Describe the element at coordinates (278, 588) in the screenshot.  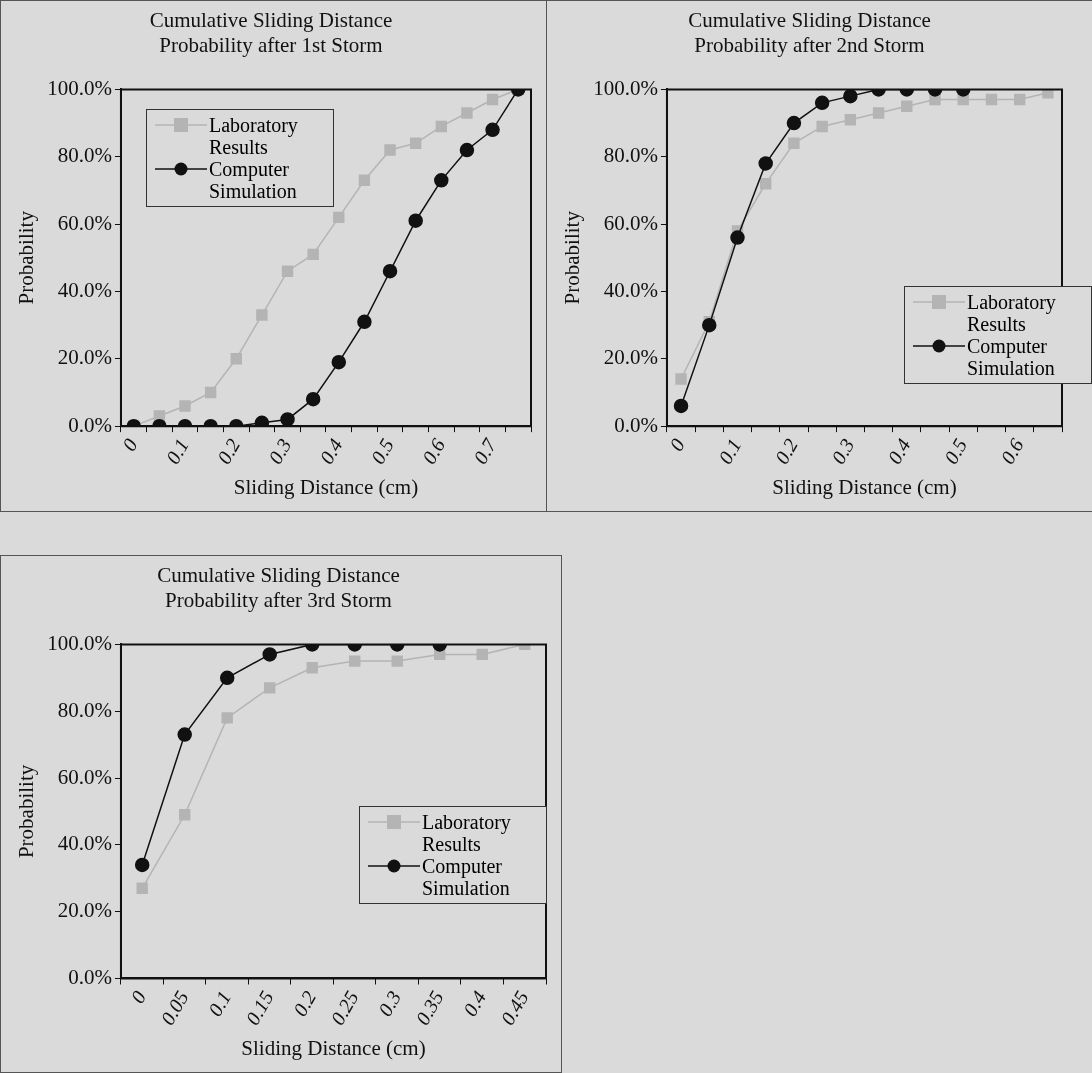
I see `chart-title: Cumulative Sliding Distance Probability after 3rd Storm` at that location.